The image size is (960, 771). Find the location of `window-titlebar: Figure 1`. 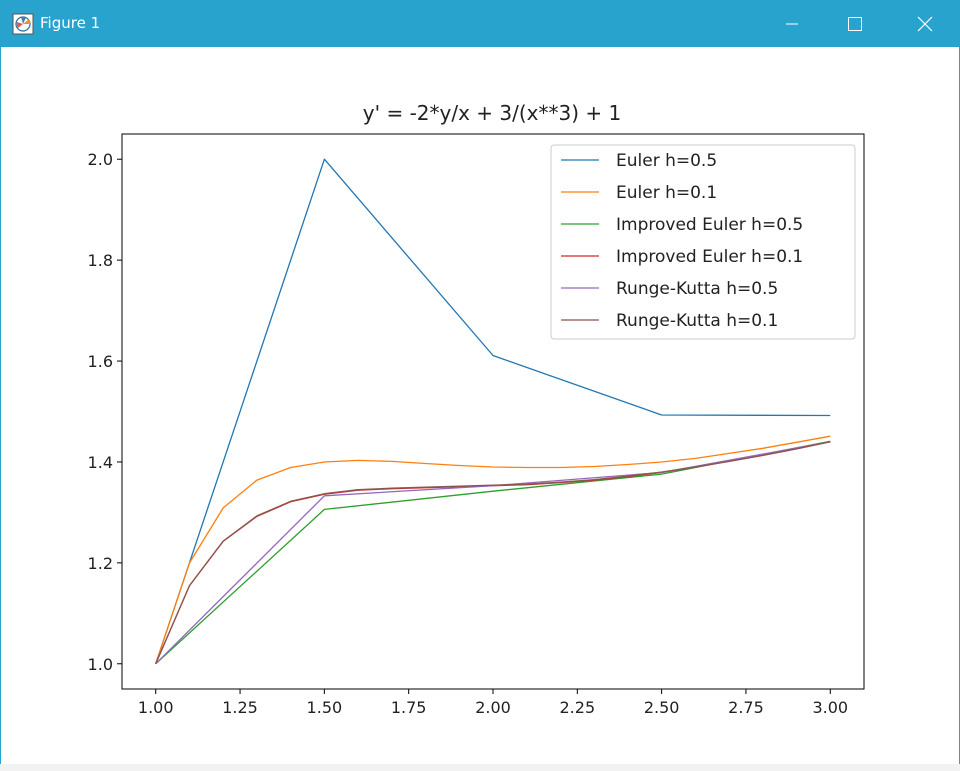

window-titlebar: Figure 1 is located at coordinates (480, 23).